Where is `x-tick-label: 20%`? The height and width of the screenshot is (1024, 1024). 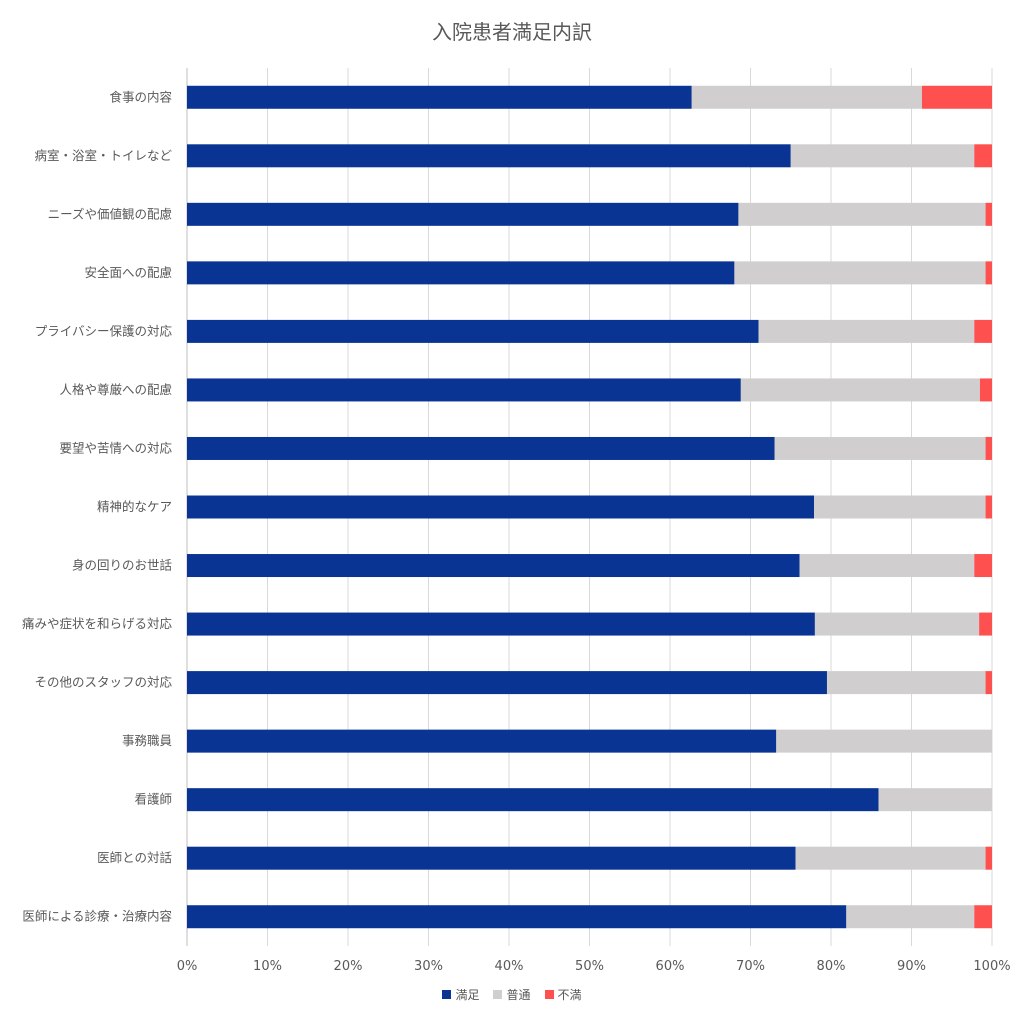
x-tick-label: 20% is located at coordinates (348, 966).